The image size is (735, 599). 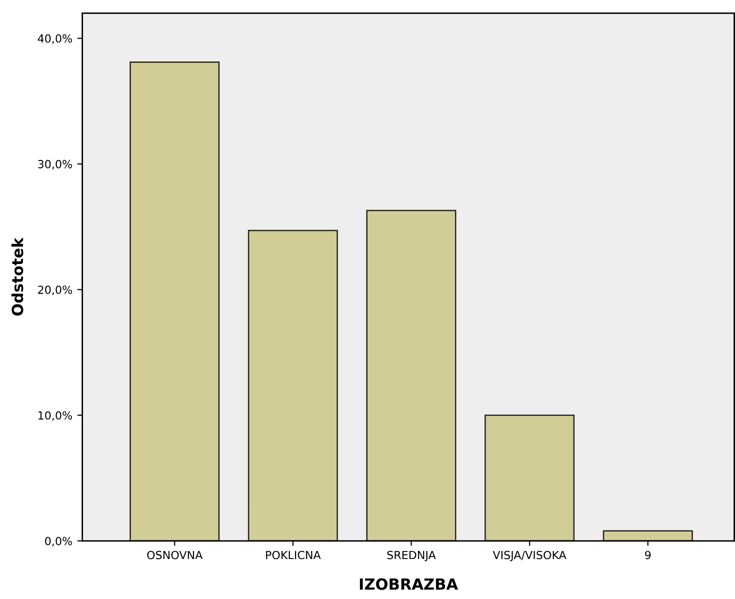 What do you see at coordinates (409, 584) in the screenshot?
I see `x-axis-title: IZOBRAZBA` at bounding box center [409, 584].